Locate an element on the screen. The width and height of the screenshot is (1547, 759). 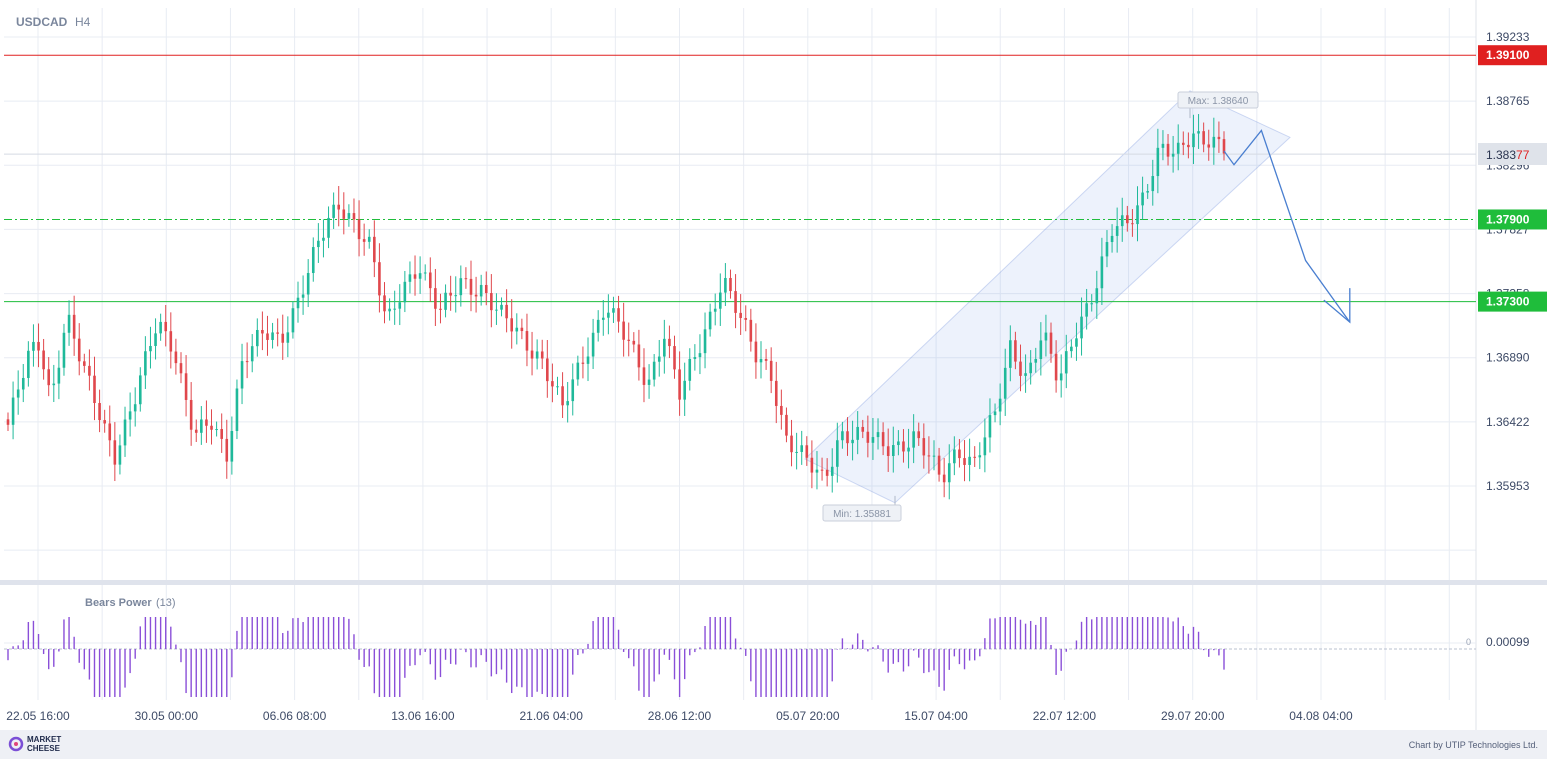
footer-bar is located at coordinates (773, 744).